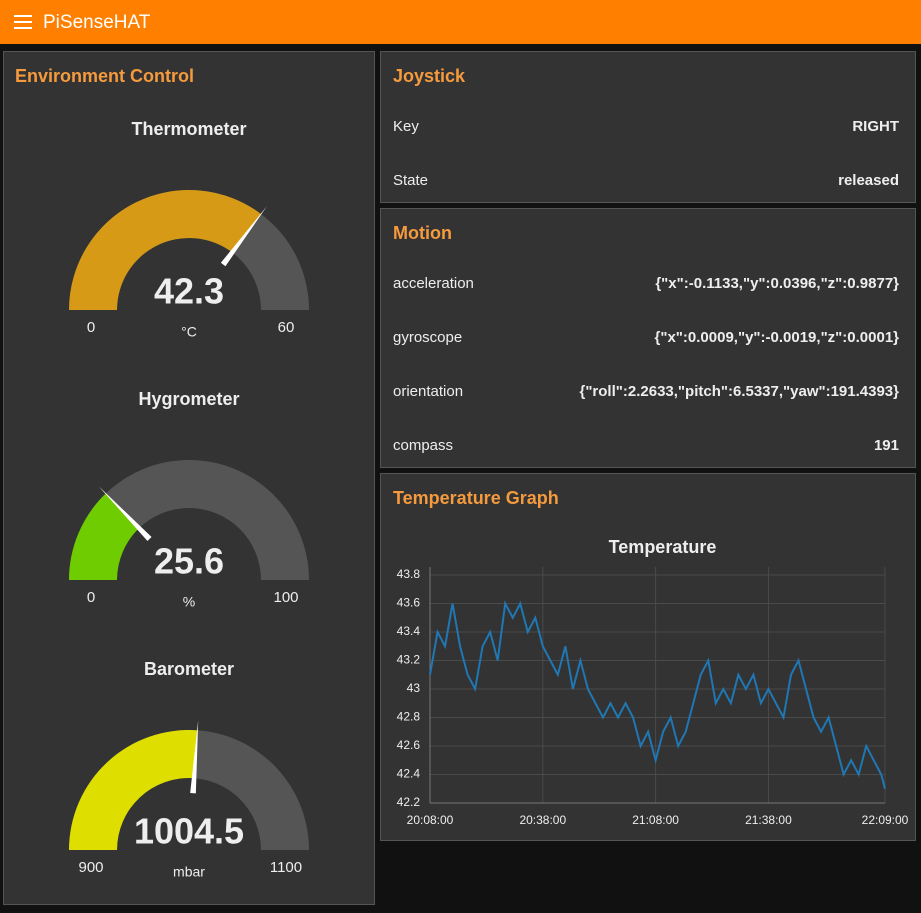 The height and width of the screenshot is (913, 921). What do you see at coordinates (189, 872) in the screenshot?
I see `gauge-unit: mbar` at bounding box center [189, 872].